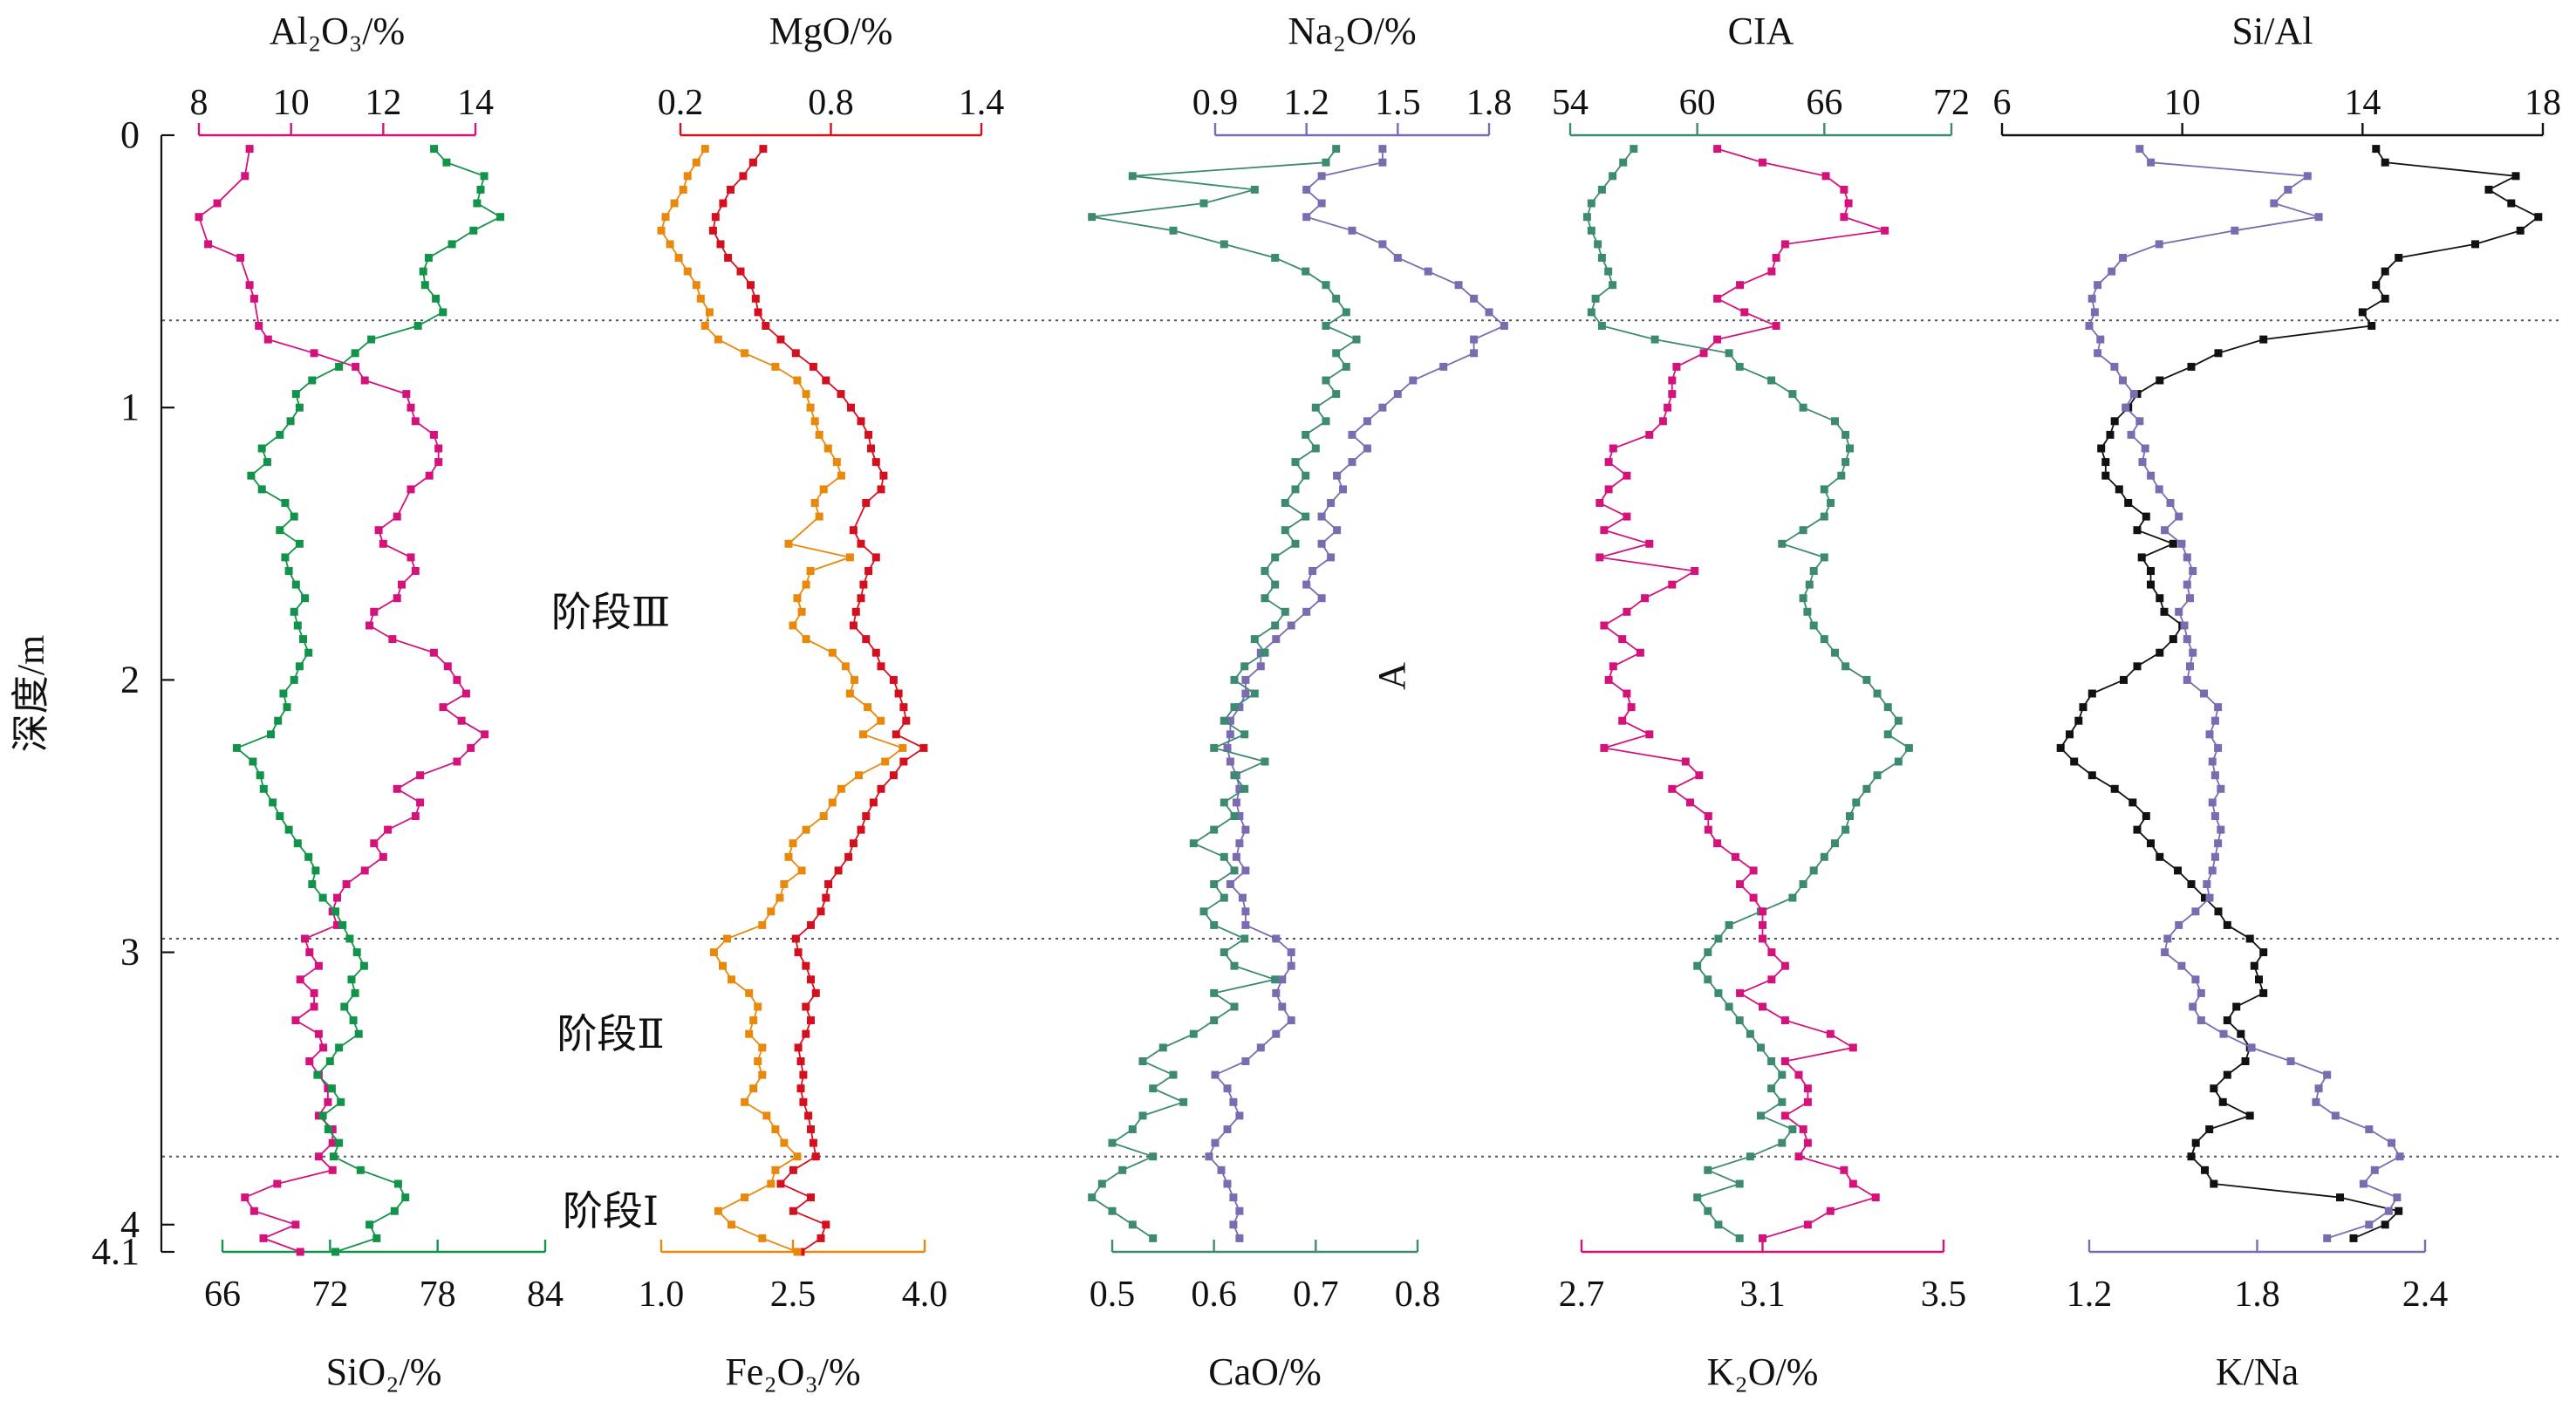  I want to click on bottom-axis-tick-label: 3.1, so click(1762, 1295).